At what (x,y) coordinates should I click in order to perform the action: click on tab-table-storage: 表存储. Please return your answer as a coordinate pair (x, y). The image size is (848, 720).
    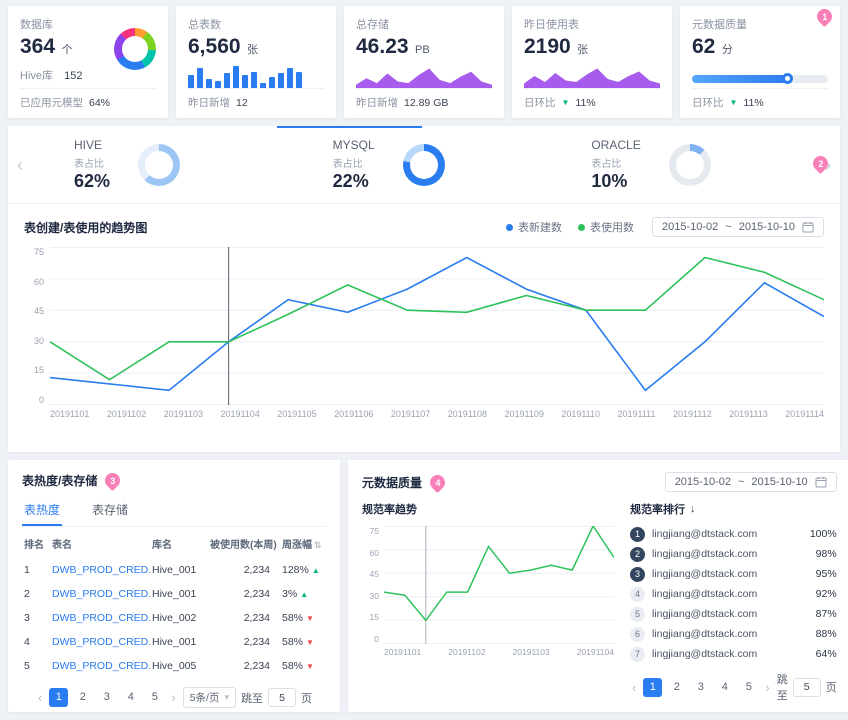
    Looking at the image, I should click on (110, 510).